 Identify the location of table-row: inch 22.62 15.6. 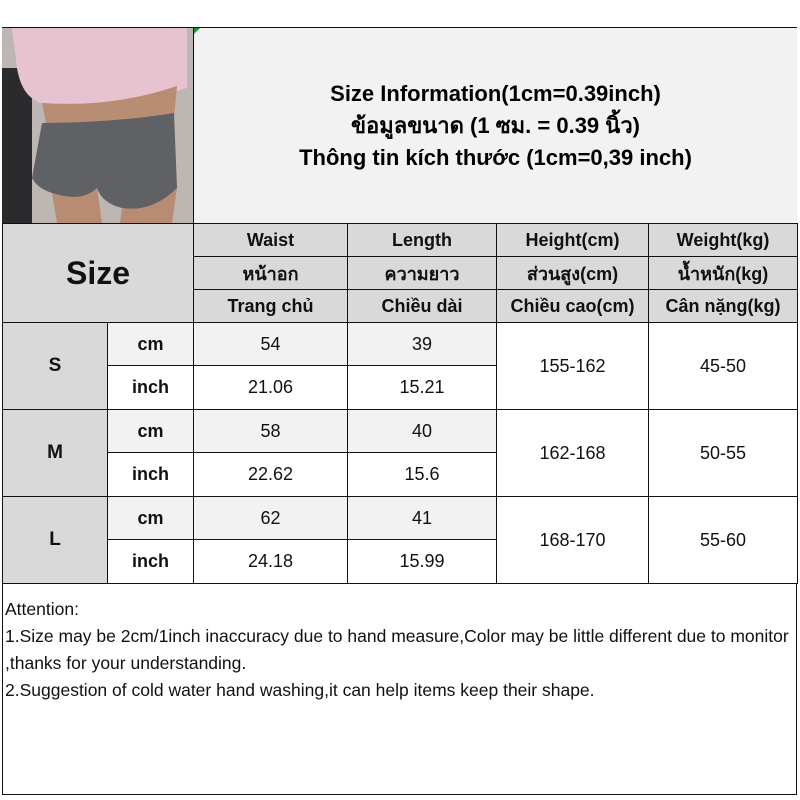
(400, 474).